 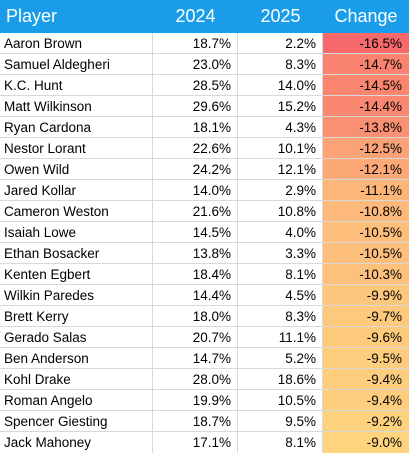 What do you see at coordinates (280, 232) in the screenshot?
I see `value-2025-cell: 4.0%` at bounding box center [280, 232].